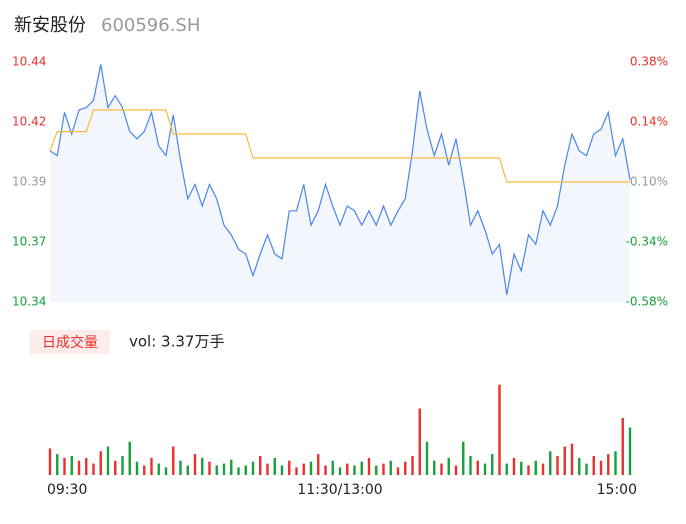  I want to click on y2-tick-label: -0.58%, so click(647, 302).